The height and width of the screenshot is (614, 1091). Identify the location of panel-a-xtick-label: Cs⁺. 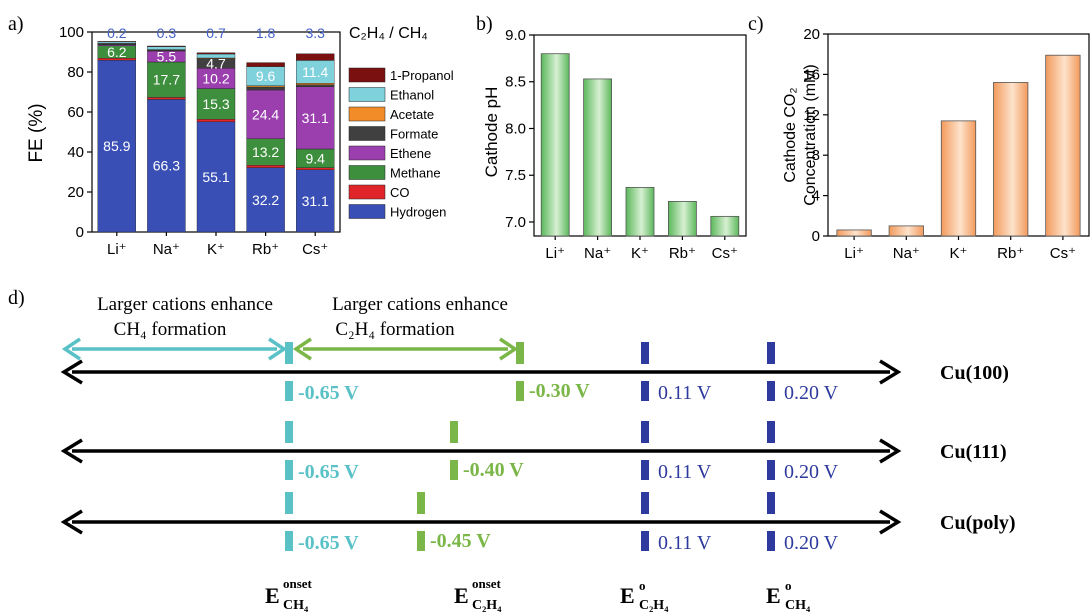
(315, 249).